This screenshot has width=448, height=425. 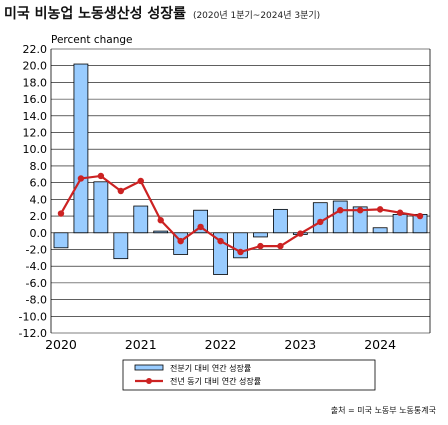 What do you see at coordinates (35, 133) in the screenshot?
I see `y-tick-label: 12.0` at bounding box center [35, 133].